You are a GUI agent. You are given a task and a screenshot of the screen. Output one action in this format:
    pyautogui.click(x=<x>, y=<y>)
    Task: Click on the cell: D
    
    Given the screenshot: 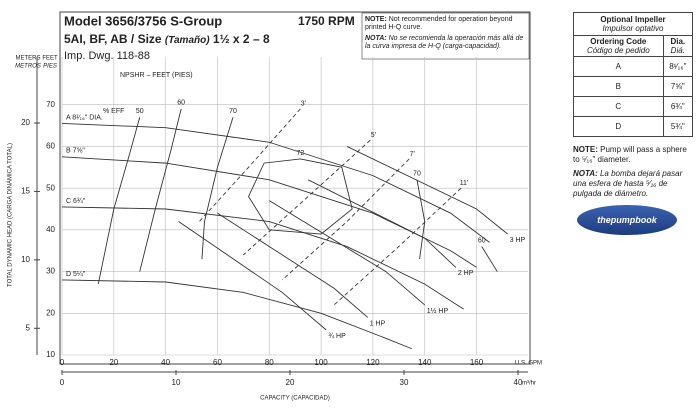 What is the action you would take?
    pyautogui.click(x=618, y=126)
    